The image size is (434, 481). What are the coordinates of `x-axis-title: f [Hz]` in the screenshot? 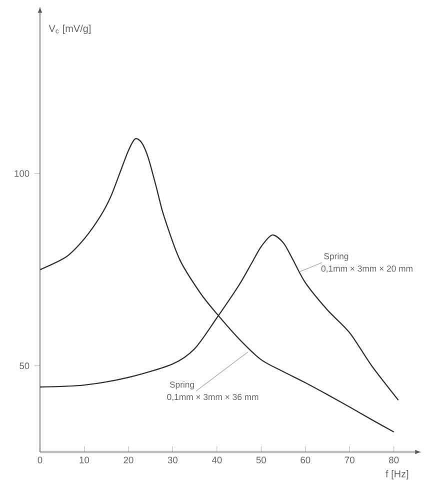 It's located at (397, 475).